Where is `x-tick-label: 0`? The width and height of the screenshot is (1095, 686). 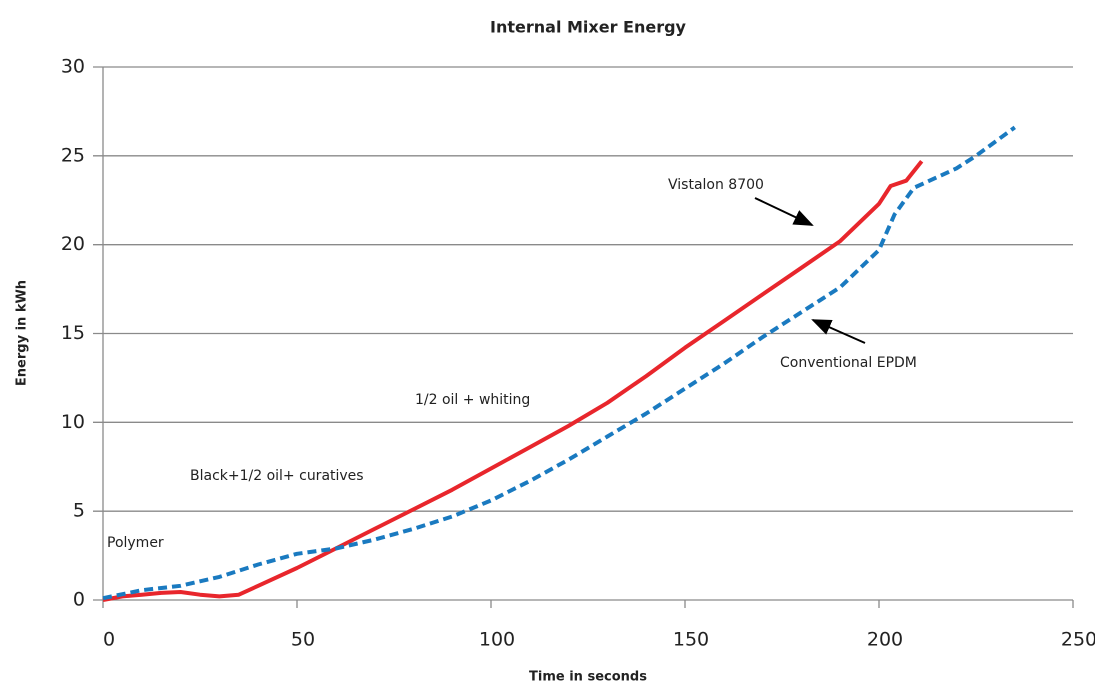 x-tick-label: 0 is located at coordinates (109, 640).